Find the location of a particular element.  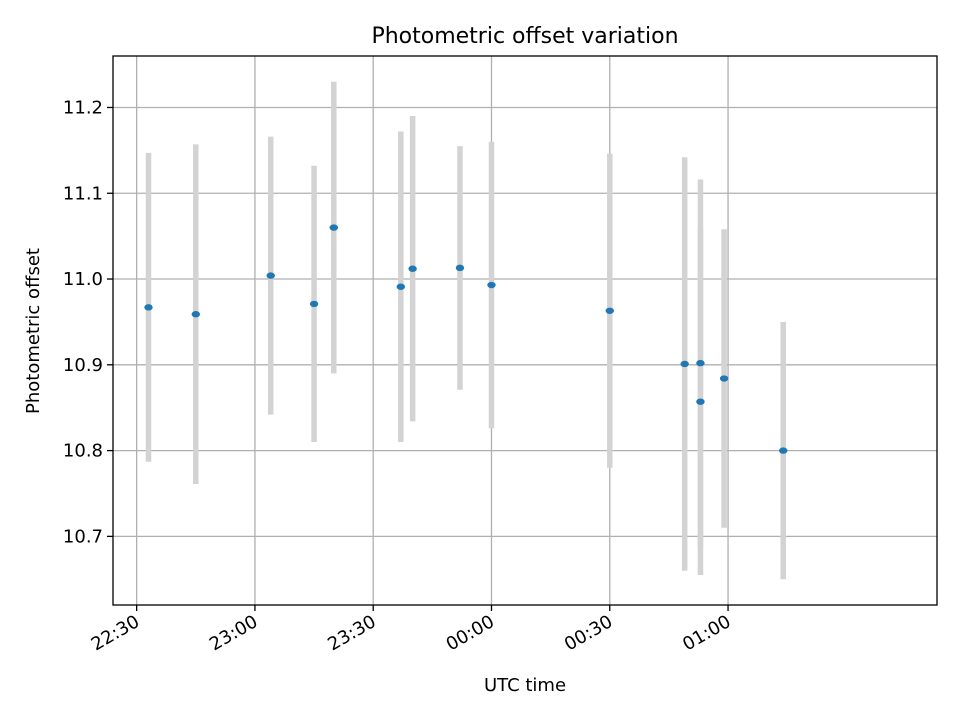

x-tick-label: 01:00 is located at coordinates (706, 633).